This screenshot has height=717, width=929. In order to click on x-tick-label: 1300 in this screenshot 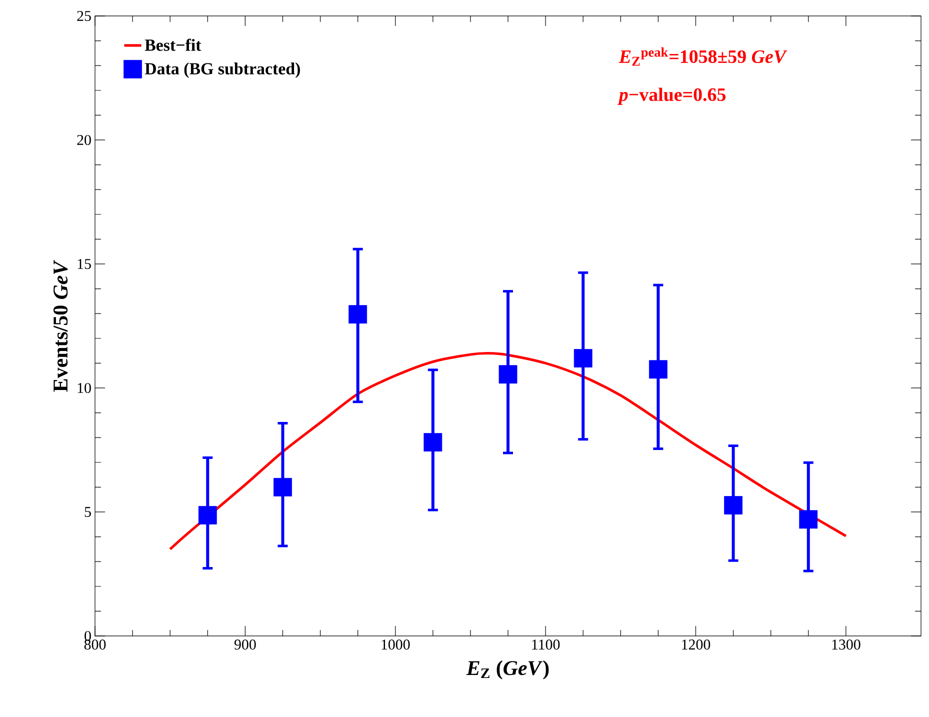, I will do `click(846, 645)`.